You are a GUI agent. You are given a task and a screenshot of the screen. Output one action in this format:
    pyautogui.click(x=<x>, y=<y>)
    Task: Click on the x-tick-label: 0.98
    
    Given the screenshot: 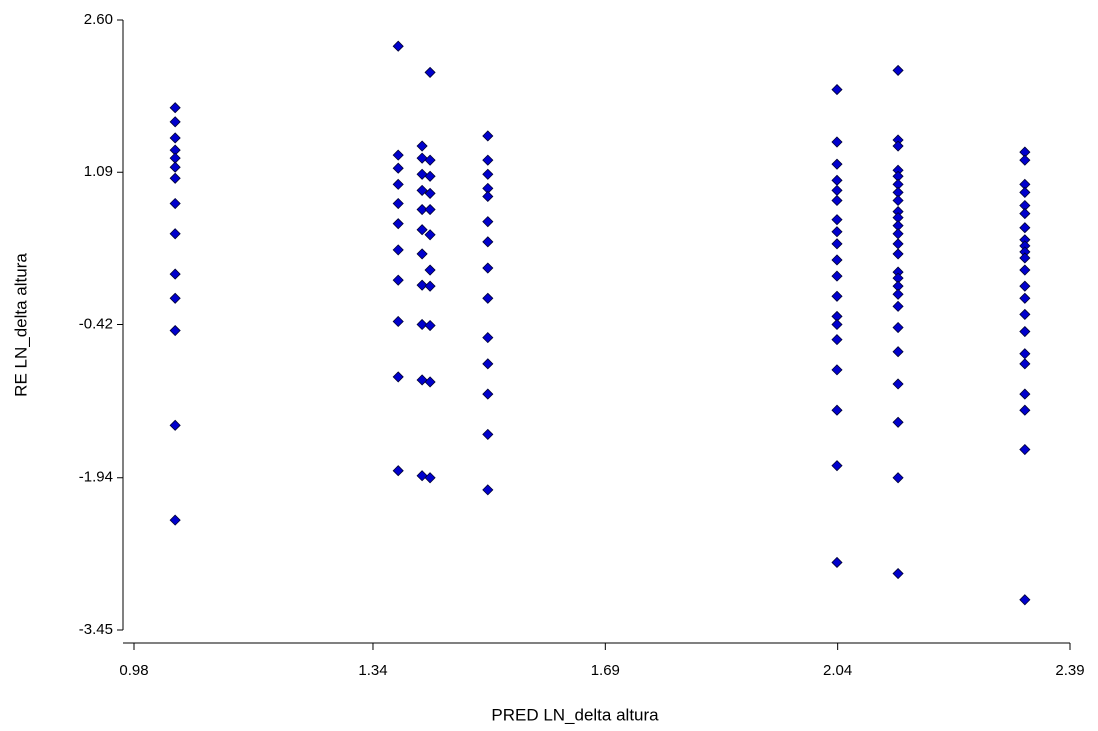 What is the action you would take?
    pyautogui.click(x=133, y=670)
    